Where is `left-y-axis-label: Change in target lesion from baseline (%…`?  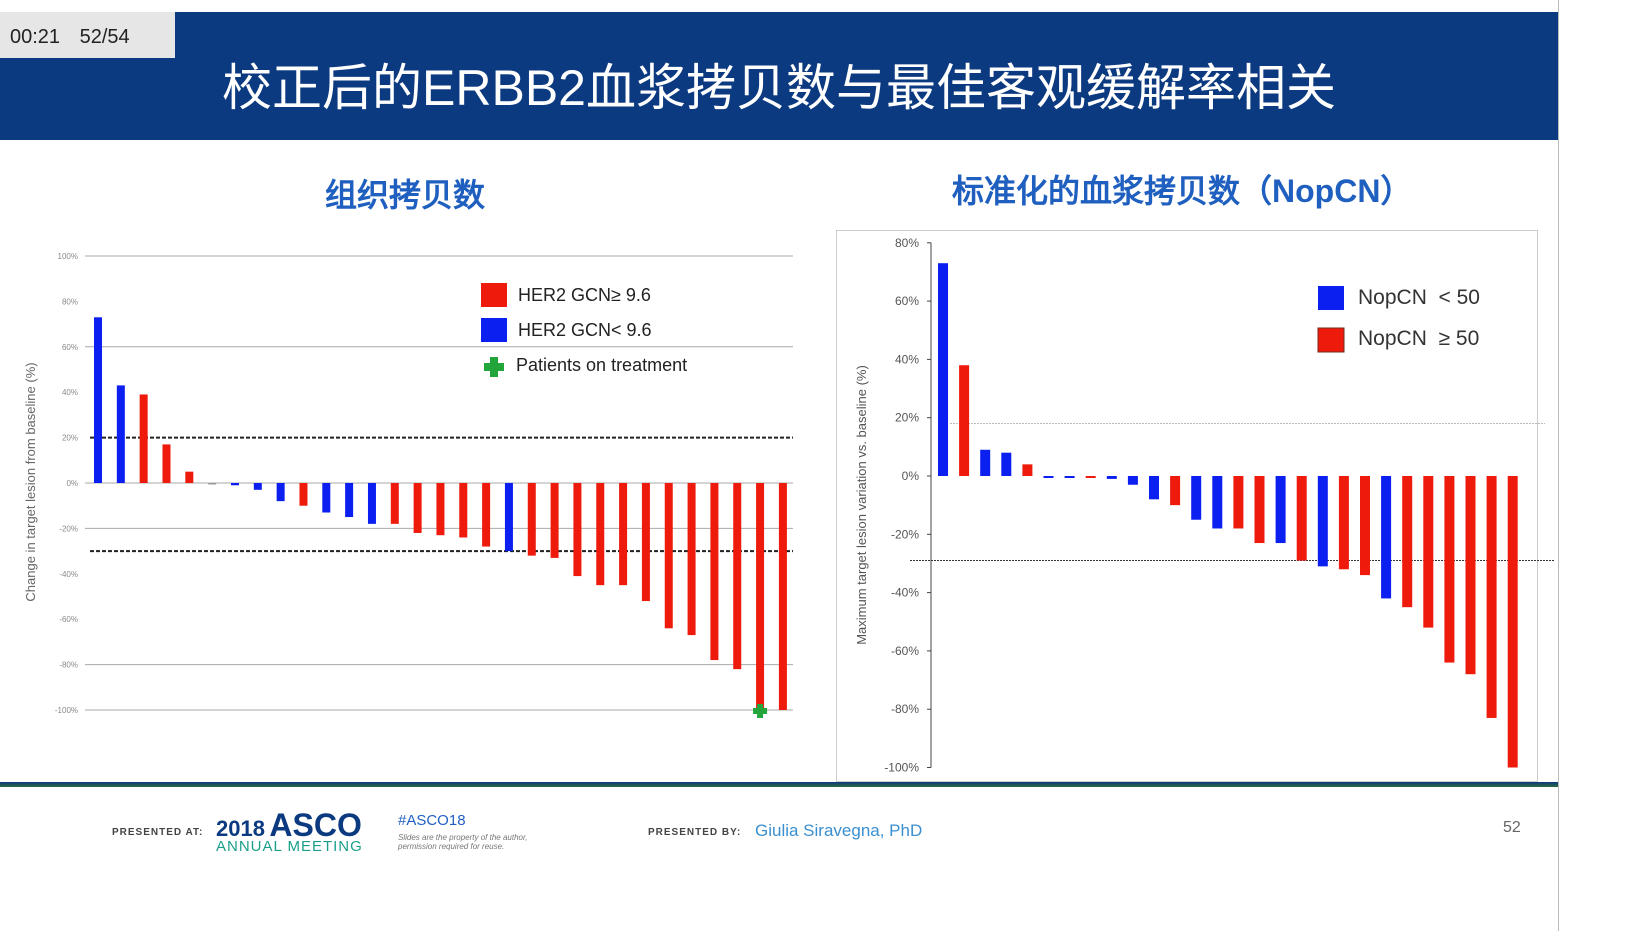
left-y-axis-label: Change in target lesion from baseline (%… is located at coordinates (30, 481).